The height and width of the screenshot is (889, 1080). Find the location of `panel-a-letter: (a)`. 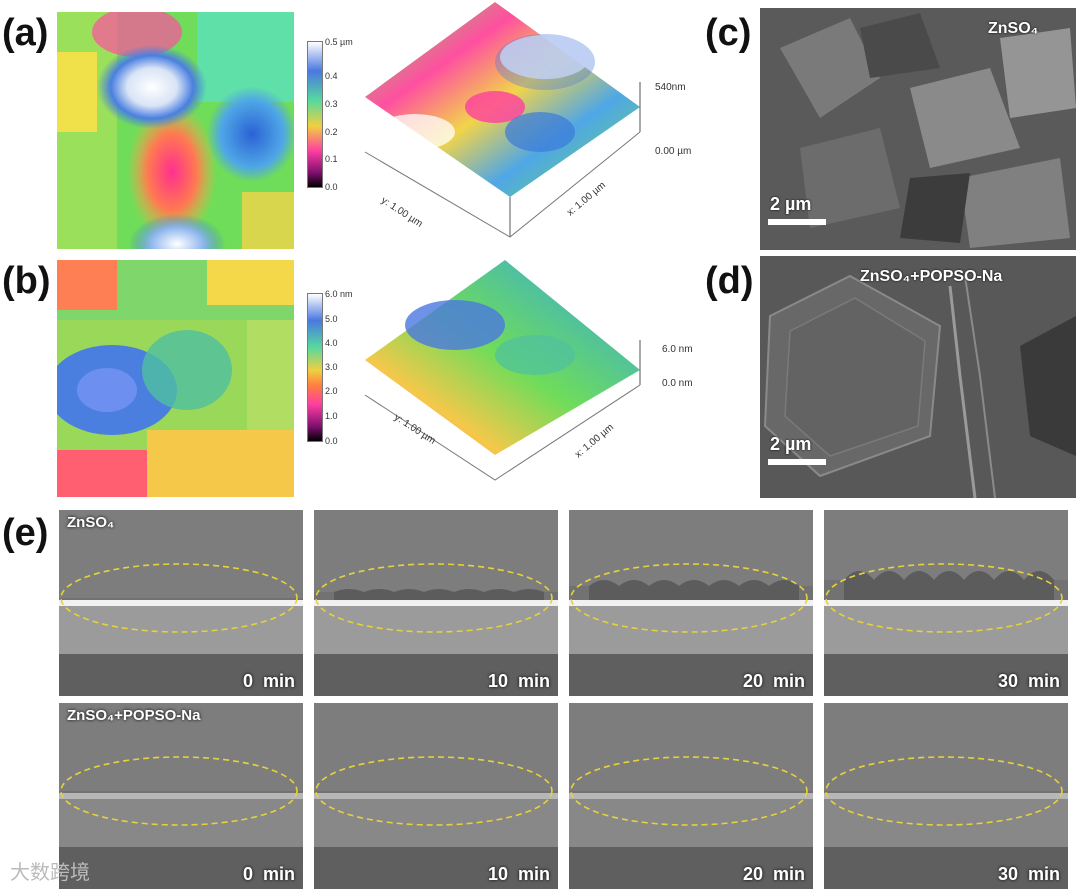

panel-a-letter: (a) is located at coordinates (25, 33).